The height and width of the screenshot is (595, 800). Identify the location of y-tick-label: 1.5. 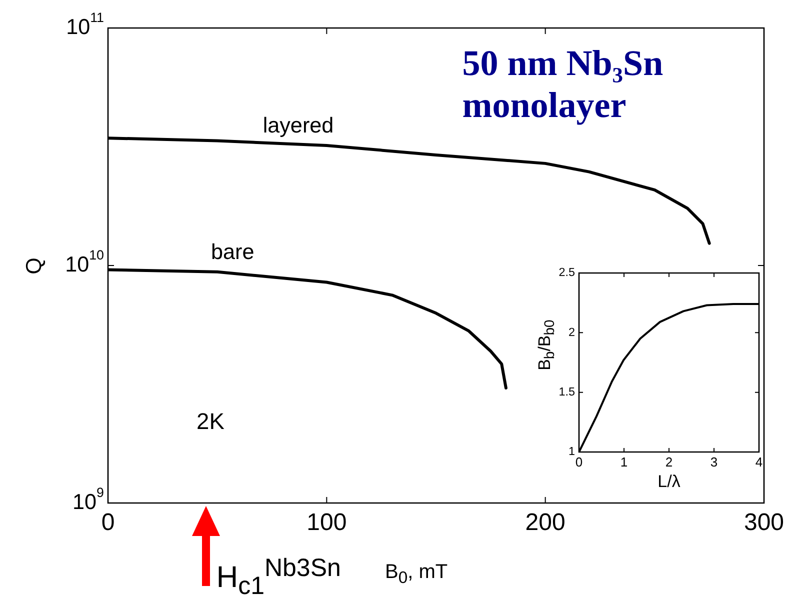
(567, 392).